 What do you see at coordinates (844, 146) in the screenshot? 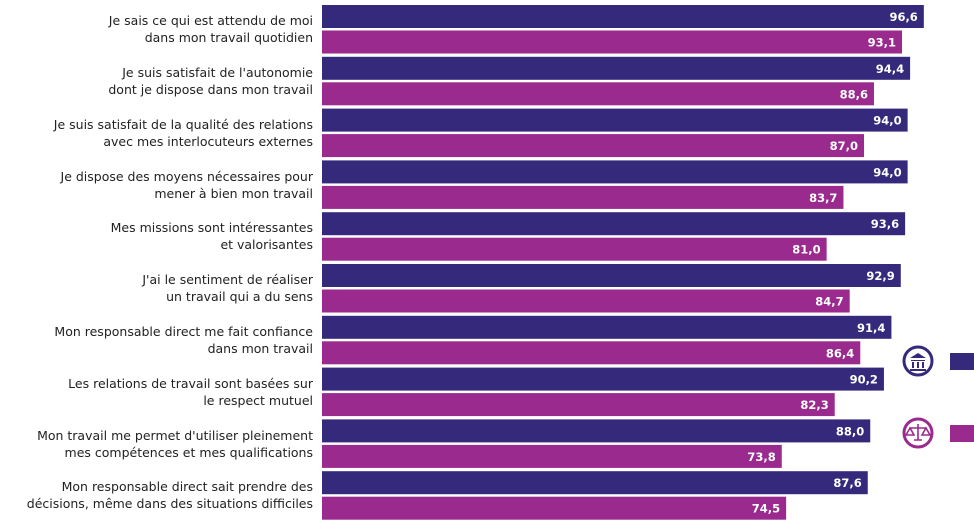
I see `value-label: 87,0` at bounding box center [844, 146].